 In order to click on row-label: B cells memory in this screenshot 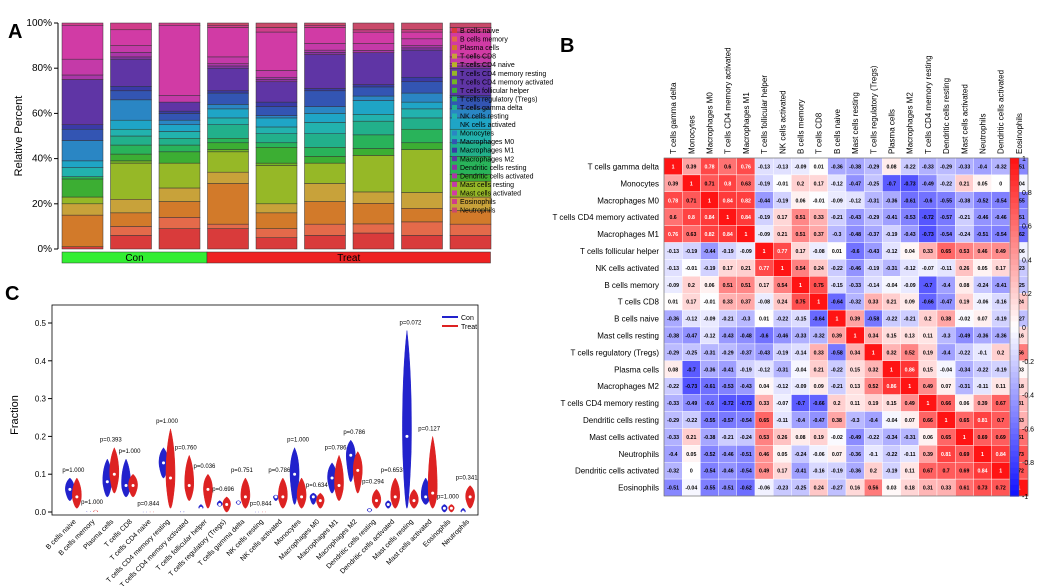, I will do `click(631, 285)`.